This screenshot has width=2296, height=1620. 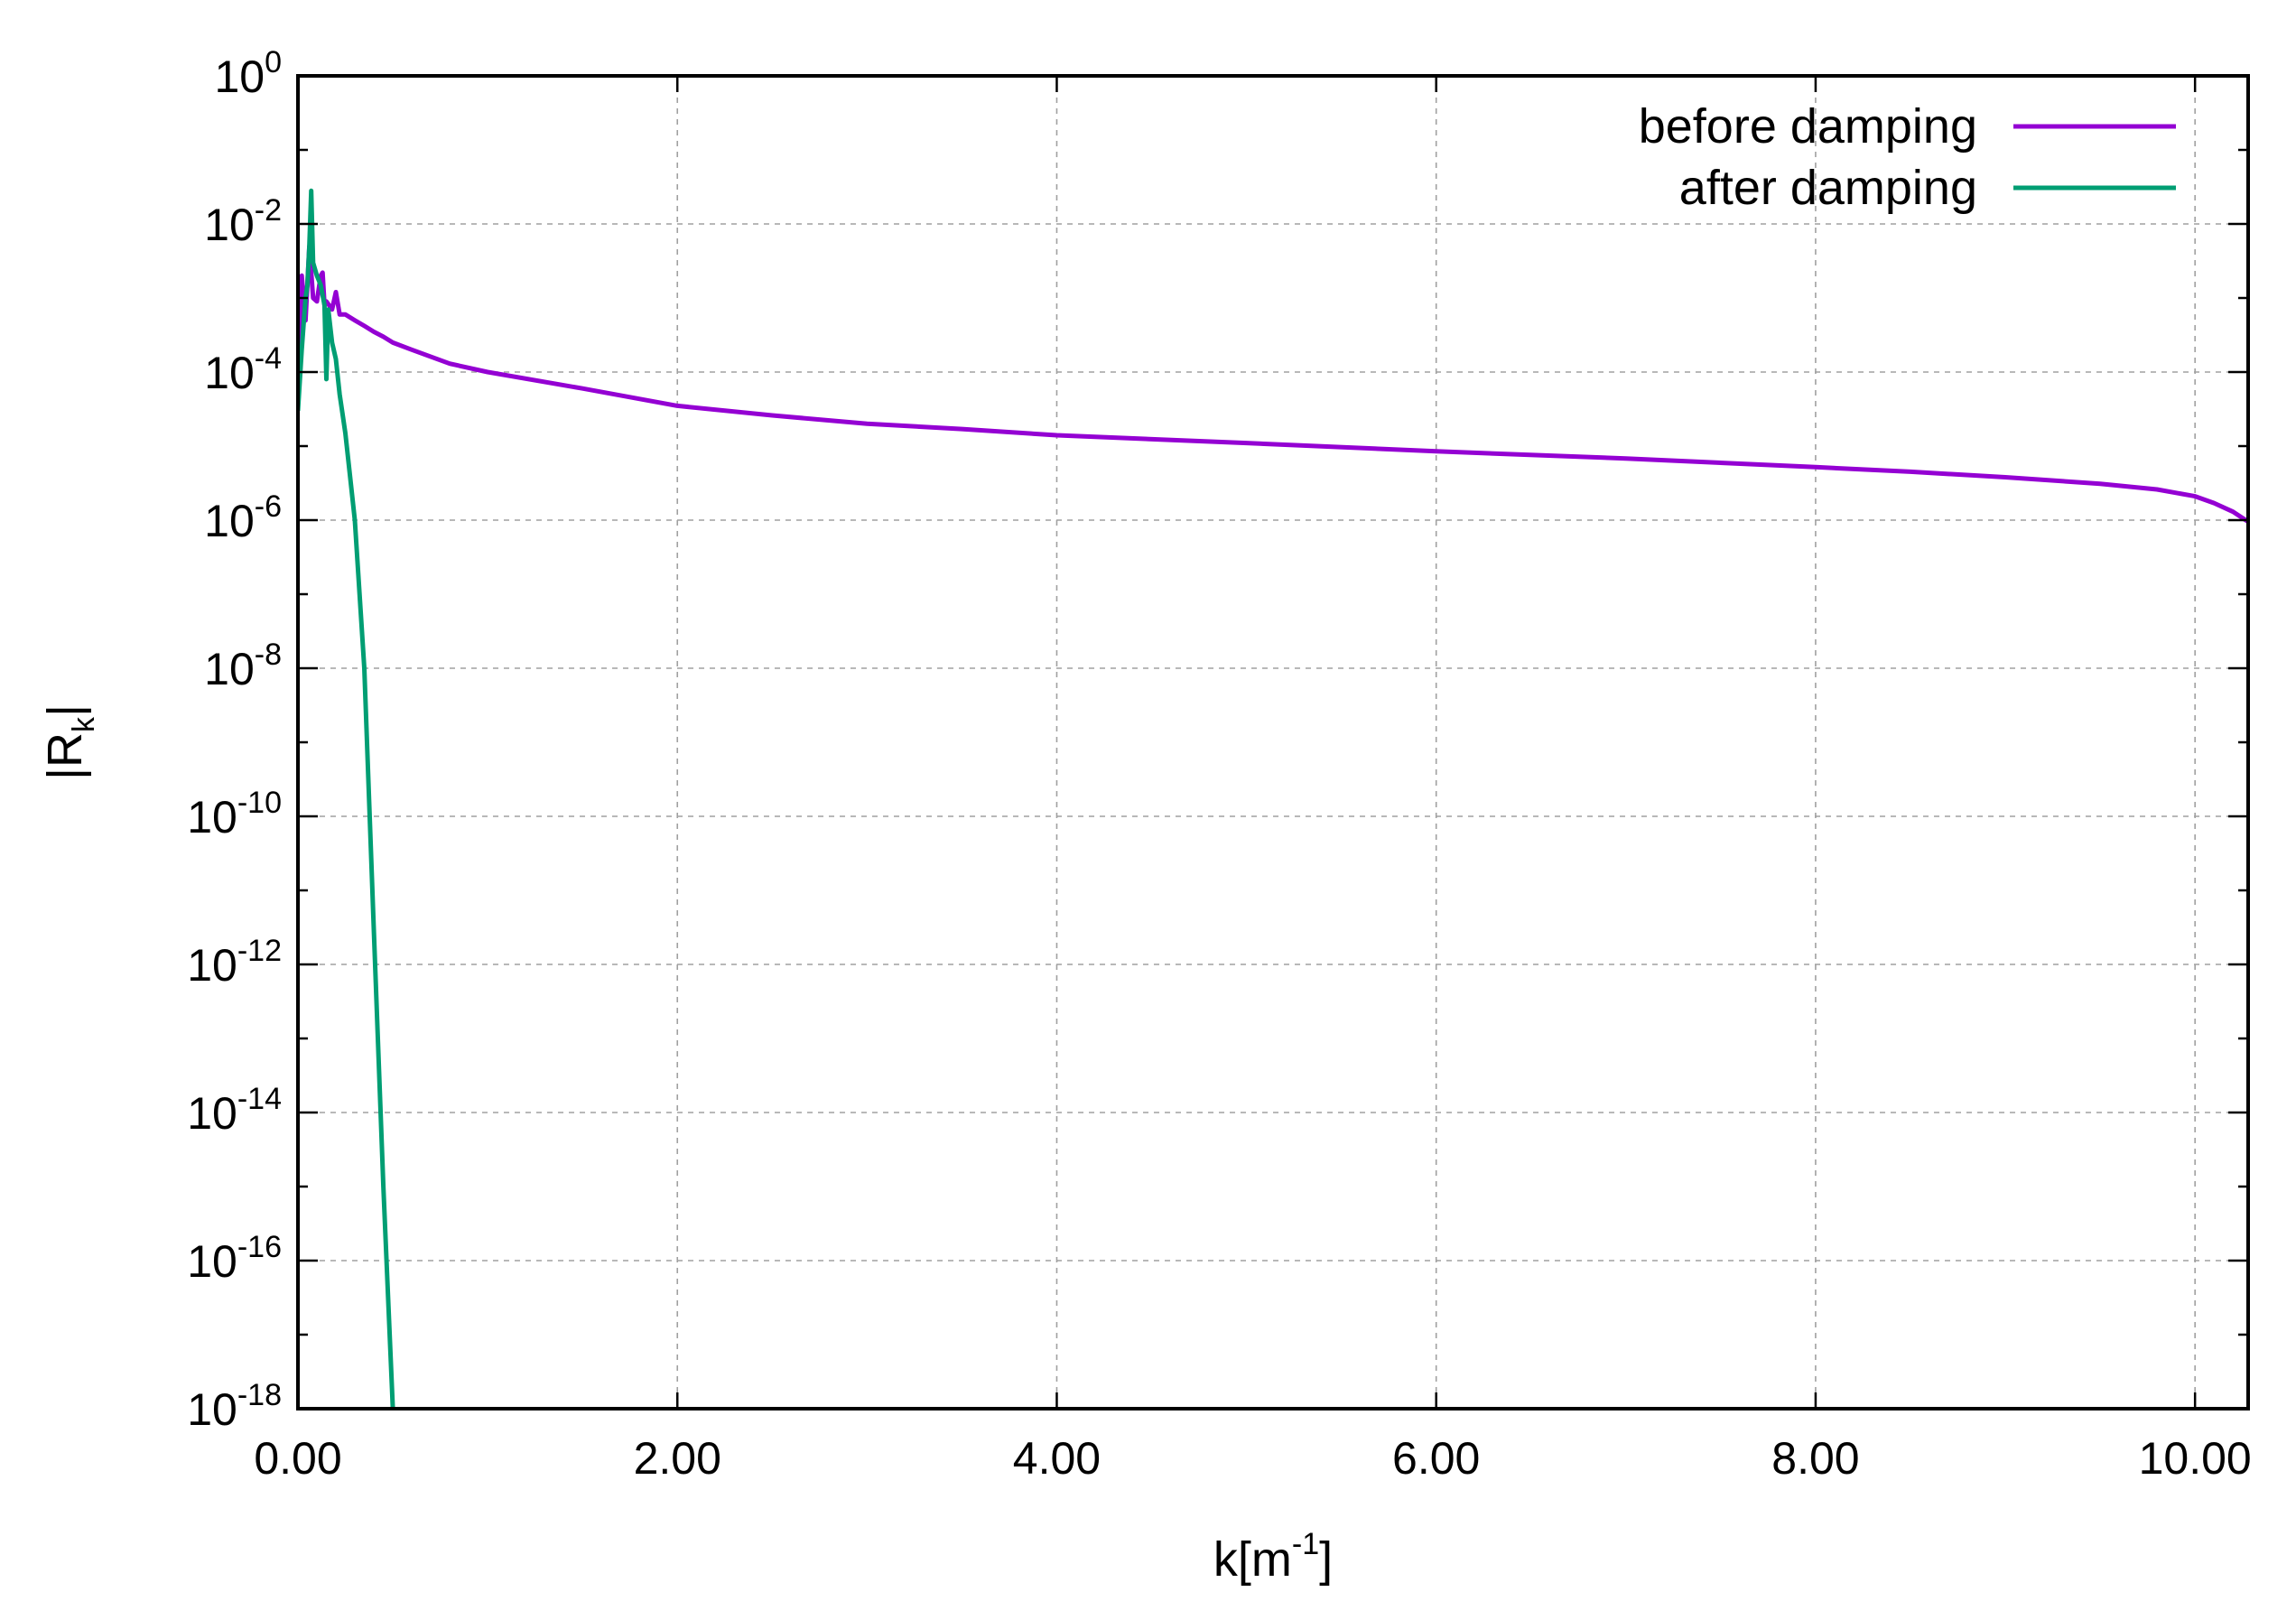 I want to click on x-axis-label: k[m-1], so click(x=1273, y=1557).